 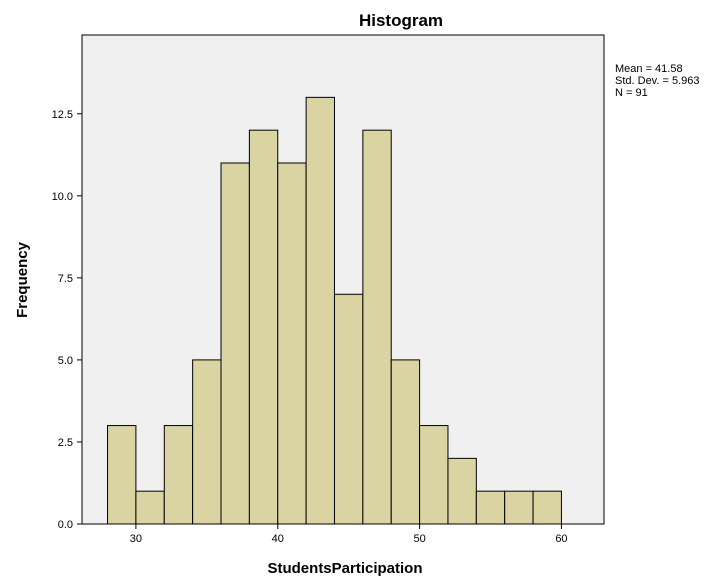 I want to click on stat-std-dev: Std. Dev. = 5.963, so click(x=657, y=81).